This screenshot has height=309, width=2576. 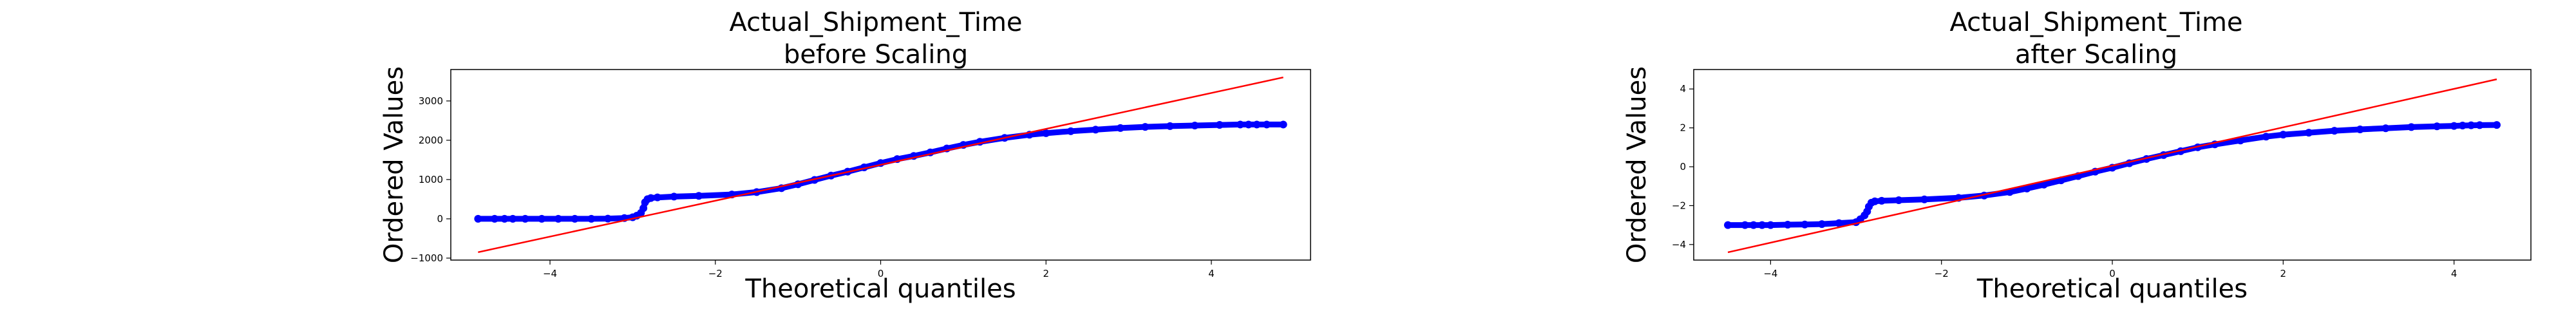 What do you see at coordinates (431, 101) in the screenshot?
I see `y-tick-label: 3000` at bounding box center [431, 101].